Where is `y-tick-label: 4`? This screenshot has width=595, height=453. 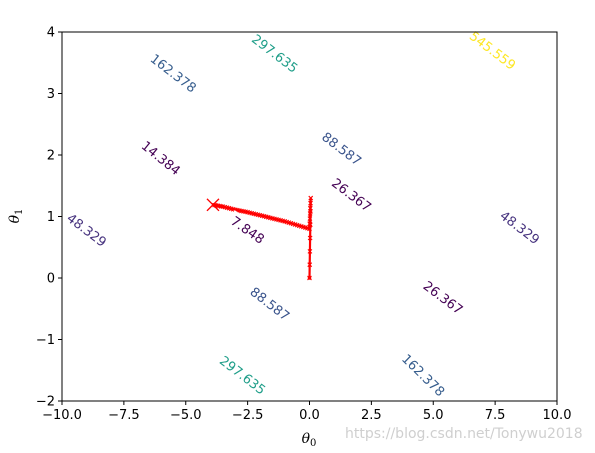
y-tick-label: 4 is located at coordinates (51, 33).